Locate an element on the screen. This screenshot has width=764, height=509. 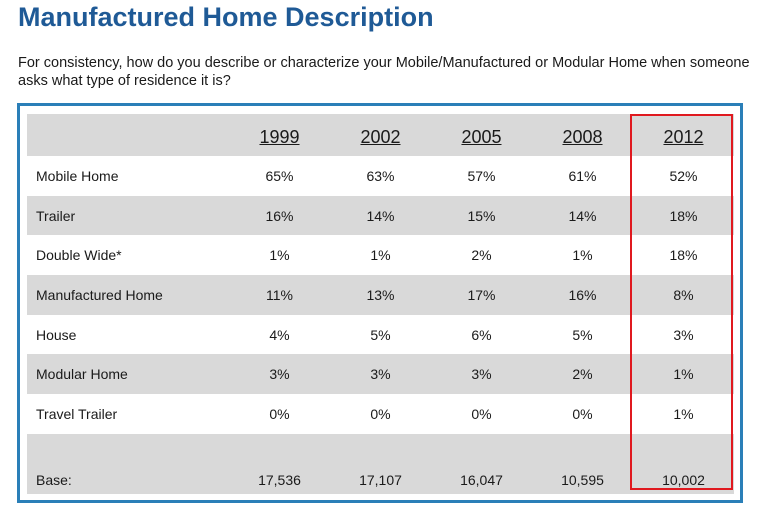
table-cell: 15% is located at coordinates (481, 215).